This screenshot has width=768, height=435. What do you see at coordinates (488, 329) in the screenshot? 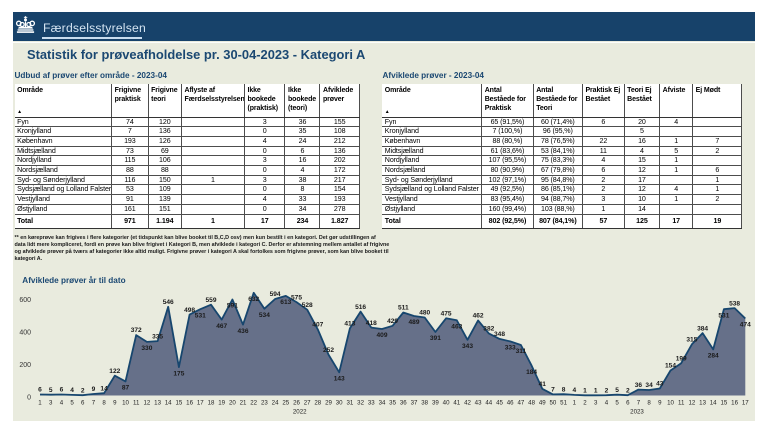
I see `svg-text: 382` at bounding box center [488, 329].